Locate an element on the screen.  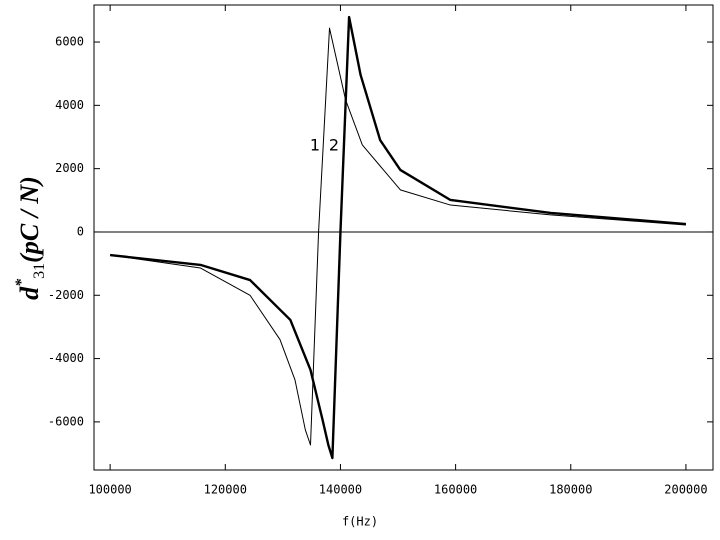
x-tick-label: 140000 is located at coordinates (340, 490).